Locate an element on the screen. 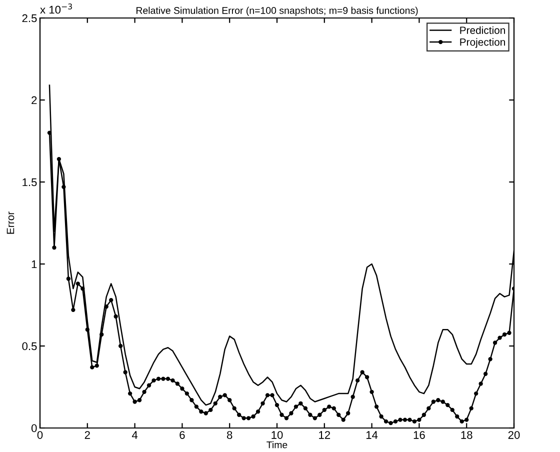  text: x 10$^{−3}$ is located at coordinates (56, 9).